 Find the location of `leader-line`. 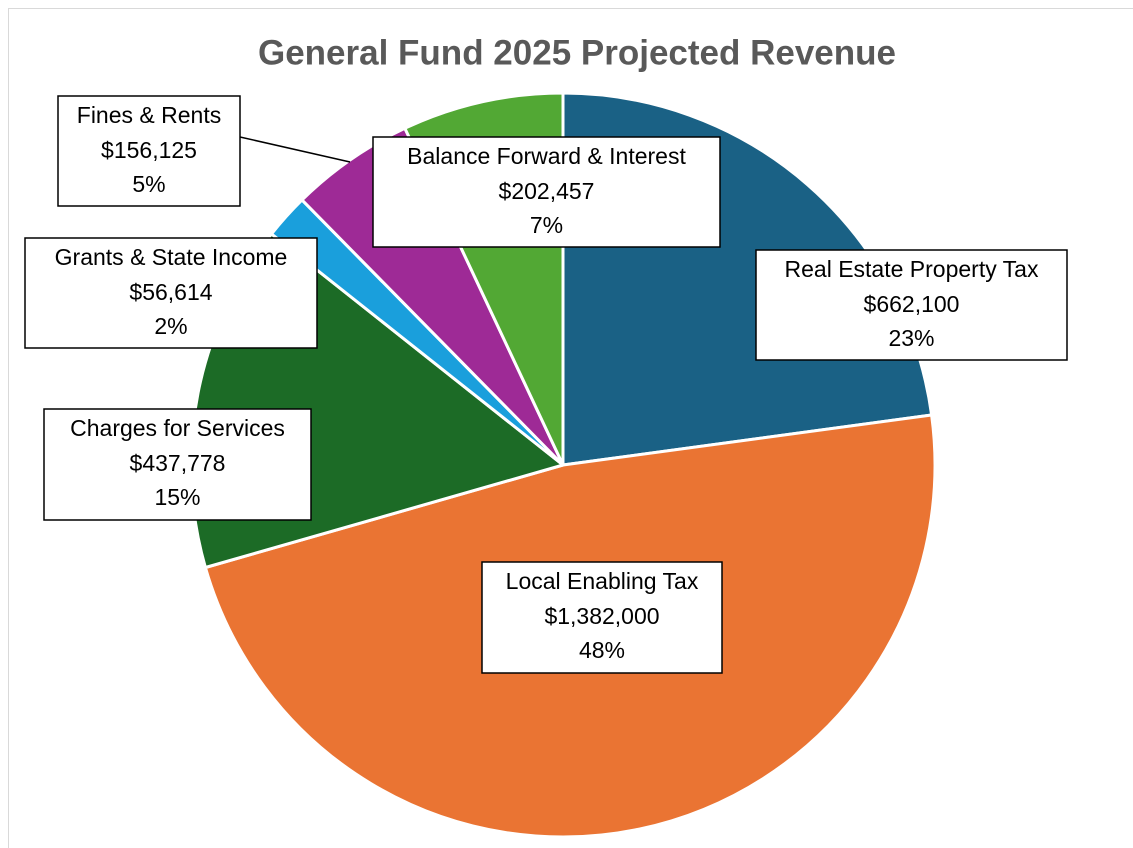

leader-line is located at coordinates (295, 149).